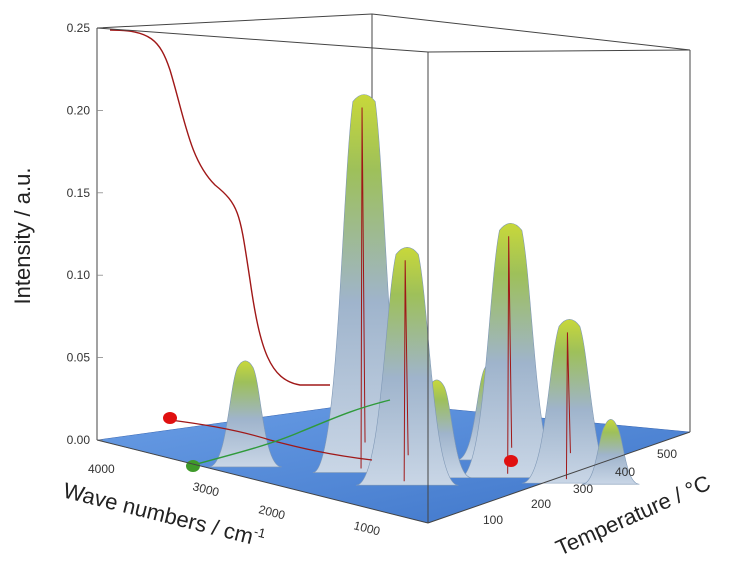 This screenshot has width=742, height=563. Describe the element at coordinates (541, 504) in the screenshot. I see `temperature-tick: 200` at that location.